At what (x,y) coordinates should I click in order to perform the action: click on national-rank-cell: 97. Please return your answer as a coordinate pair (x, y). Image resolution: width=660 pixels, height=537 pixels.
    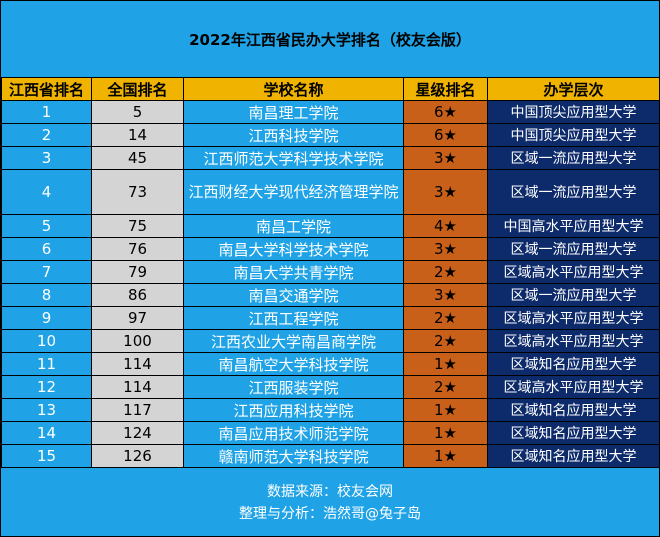
    Looking at the image, I should click on (137, 318).